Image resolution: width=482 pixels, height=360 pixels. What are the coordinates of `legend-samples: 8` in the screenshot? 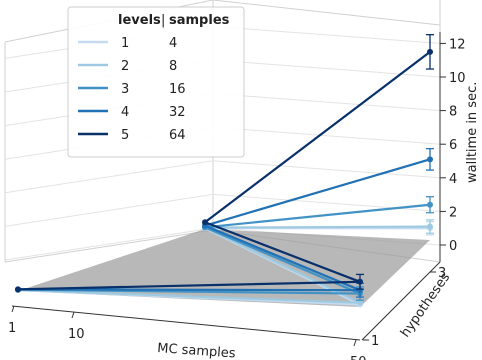 It's located at (173, 66).